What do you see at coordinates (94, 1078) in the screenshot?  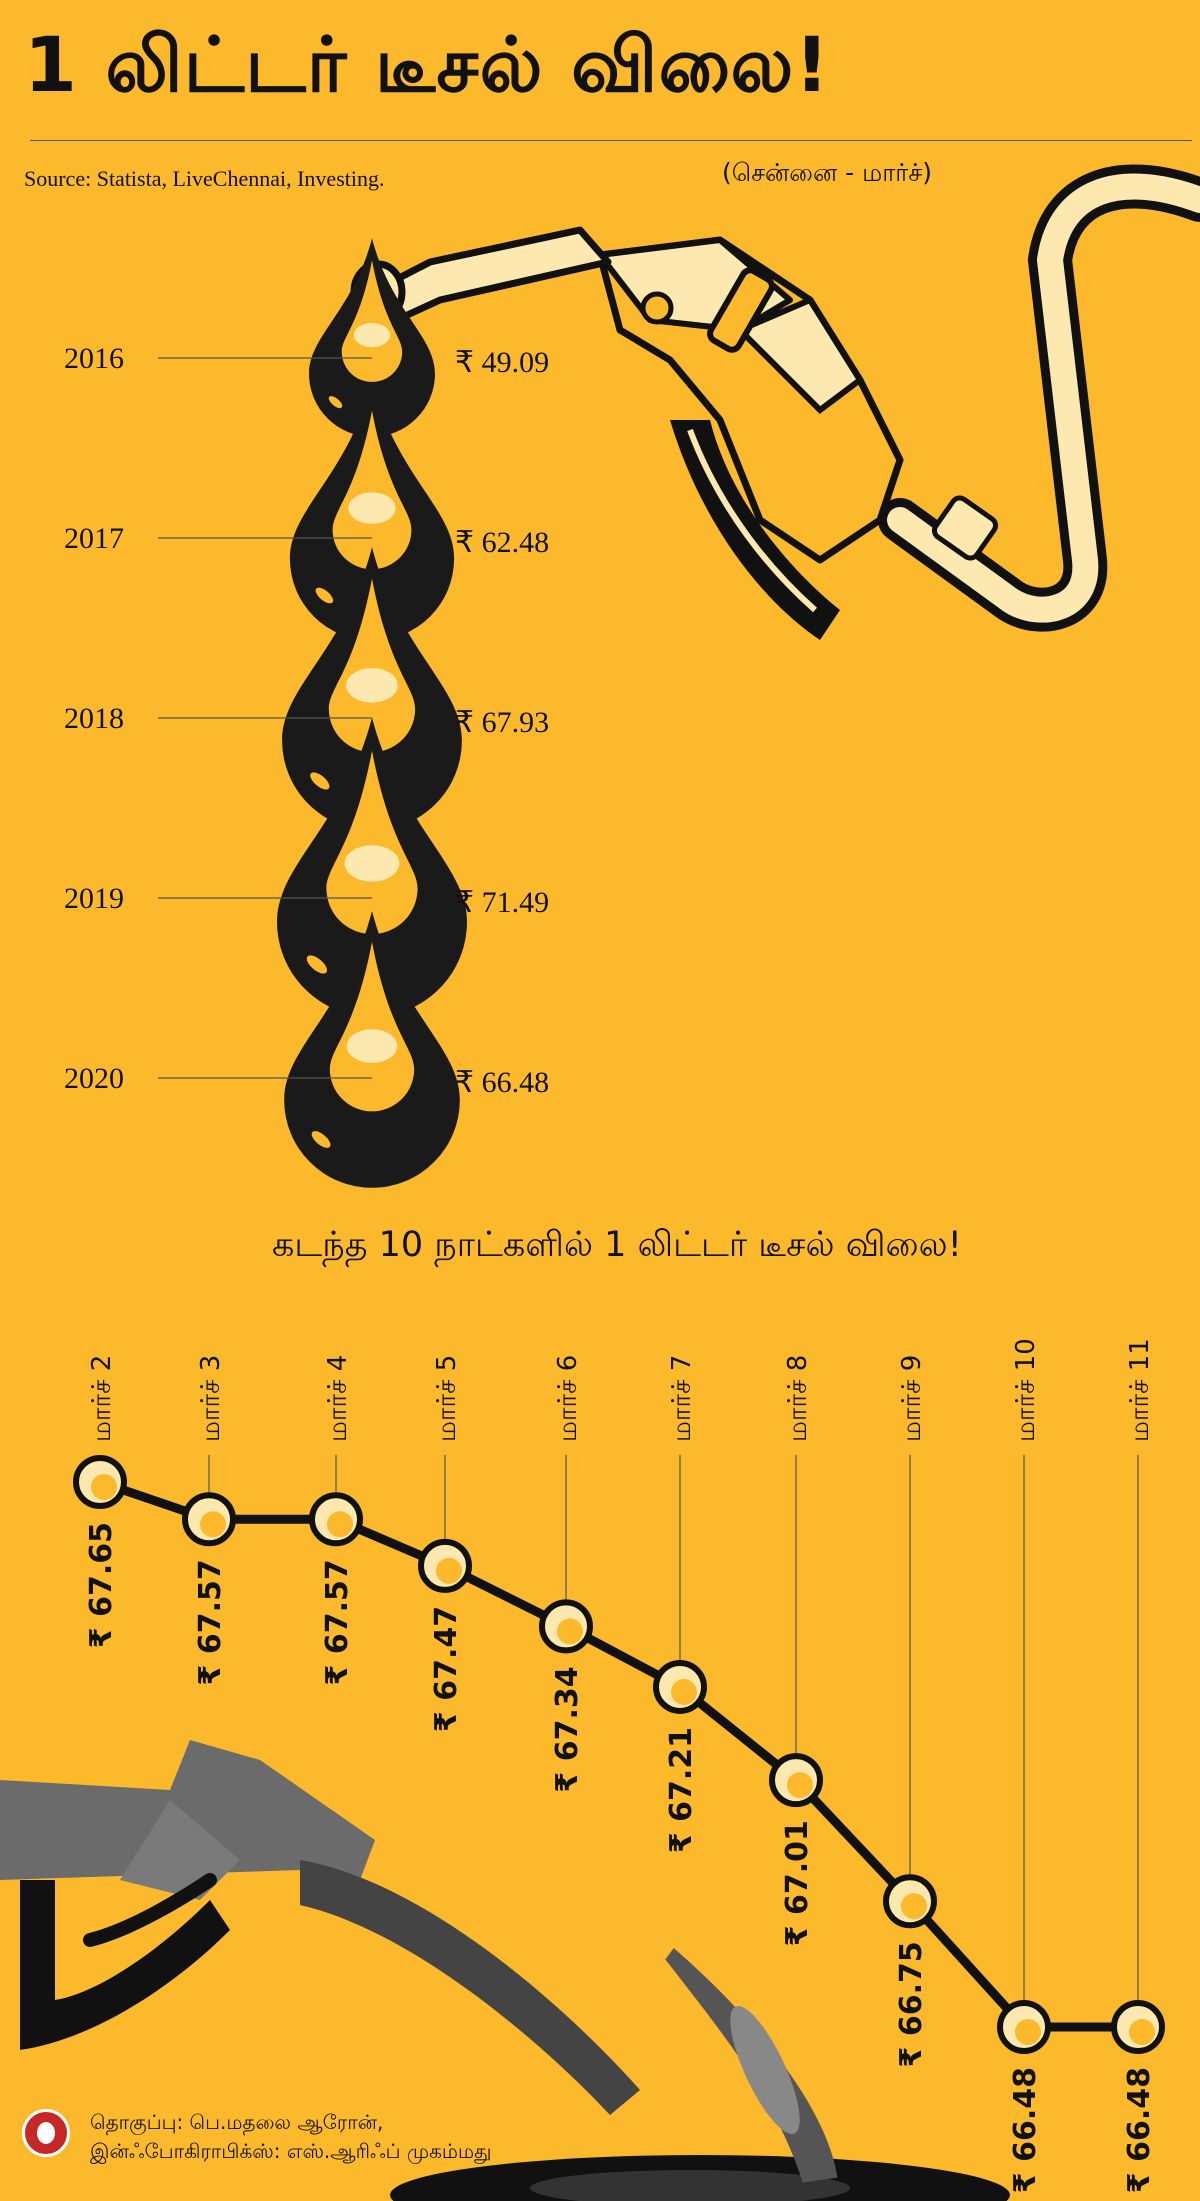 I see `year-label: 2020` at bounding box center [94, 1078].